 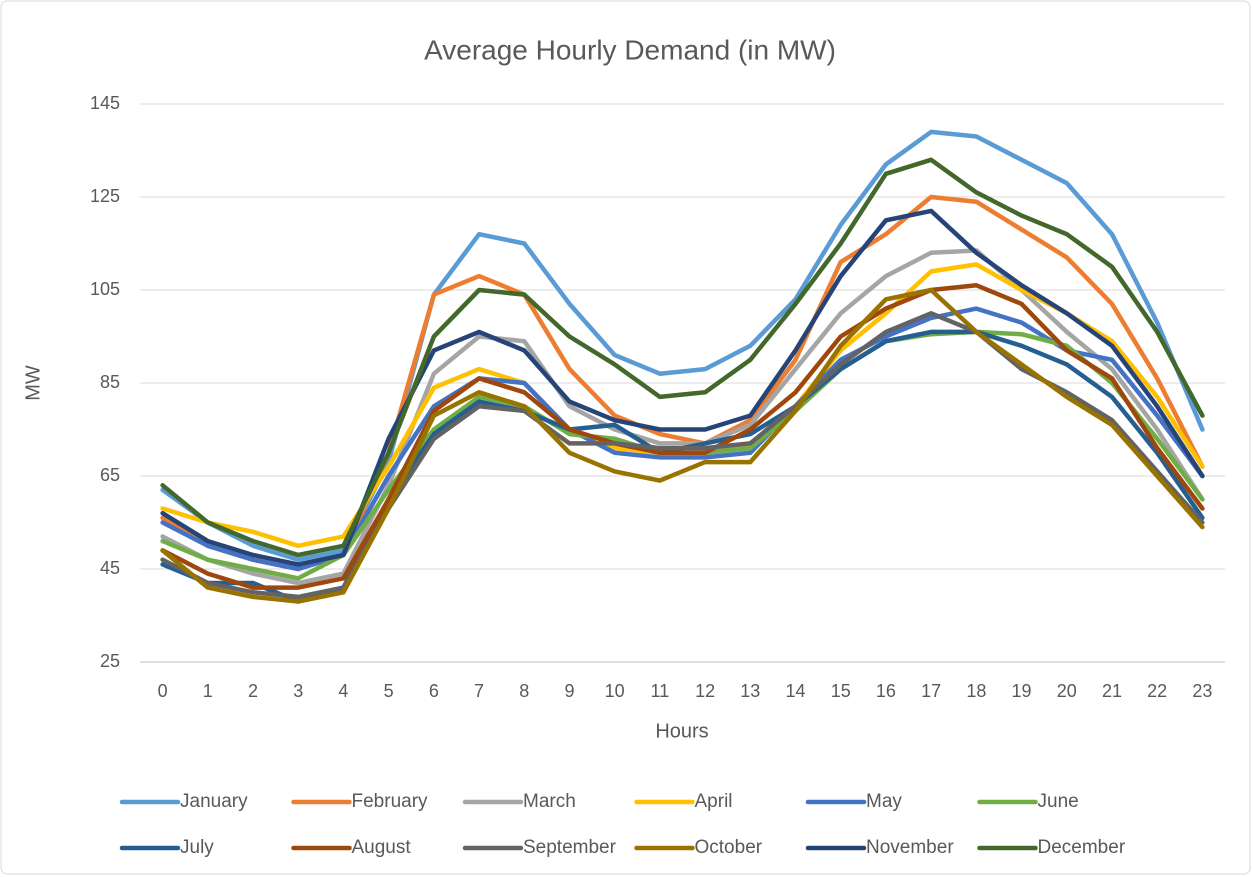 What do you see at coordinates (886, 691) in the screenshot?
I see `x-tick-label: 16` at bounding box center [886, 691].